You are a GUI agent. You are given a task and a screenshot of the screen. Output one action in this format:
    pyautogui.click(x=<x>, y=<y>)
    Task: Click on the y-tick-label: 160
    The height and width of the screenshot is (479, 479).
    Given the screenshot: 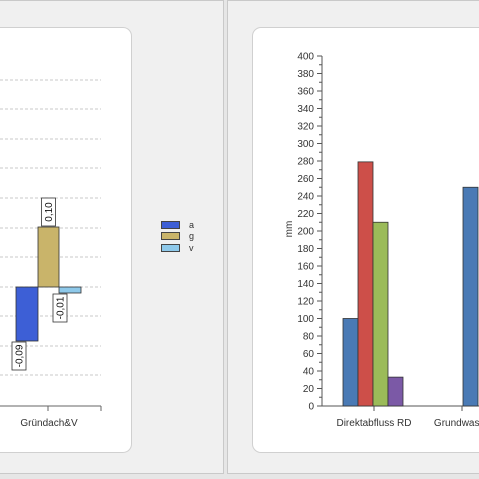 What is the action you would take?
    pyautogui.click(x=305, y=267)
    